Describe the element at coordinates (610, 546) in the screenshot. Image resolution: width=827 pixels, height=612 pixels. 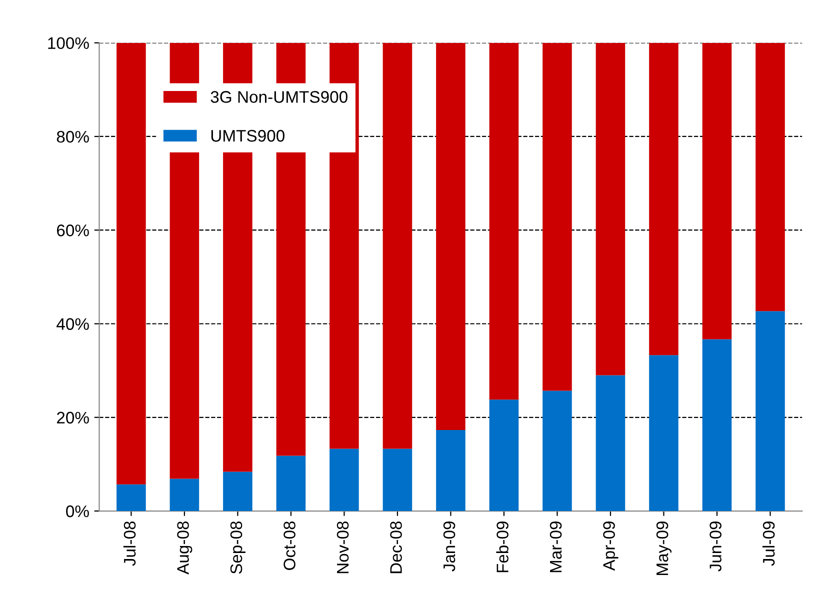
I see `x-tick-label: Apr-09` at that location.